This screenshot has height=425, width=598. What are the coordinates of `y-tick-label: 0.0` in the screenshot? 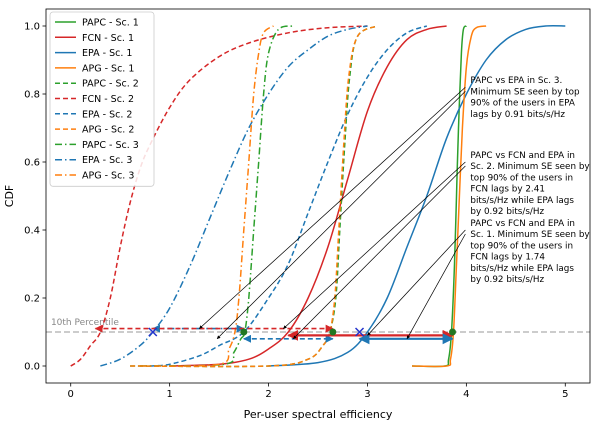 It's located at (32, 367).